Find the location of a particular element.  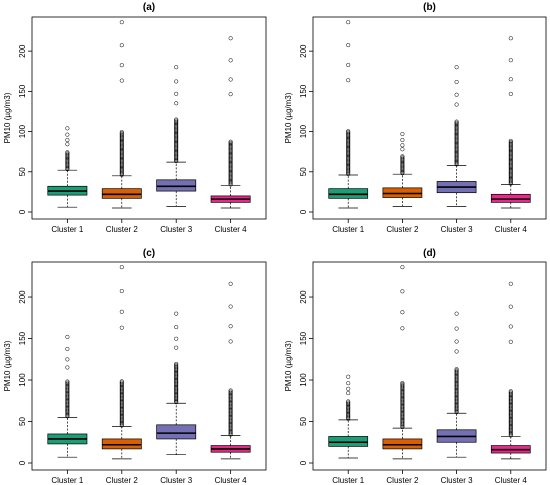

y-tick-label: 50 is located at coordinates (303, 421).